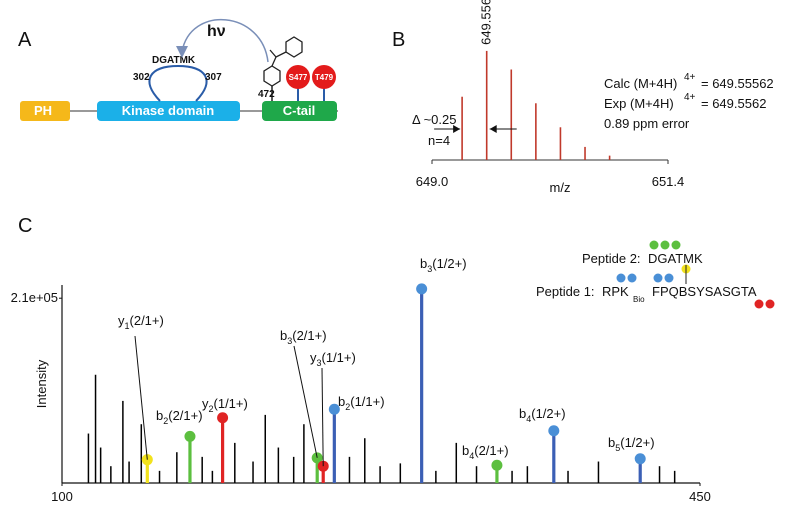  What do you see at coordinates (704, 291) in the screenshot?
I see `peptide-seq: FPQBSYSASGTA` at bounding box center [704, 291].